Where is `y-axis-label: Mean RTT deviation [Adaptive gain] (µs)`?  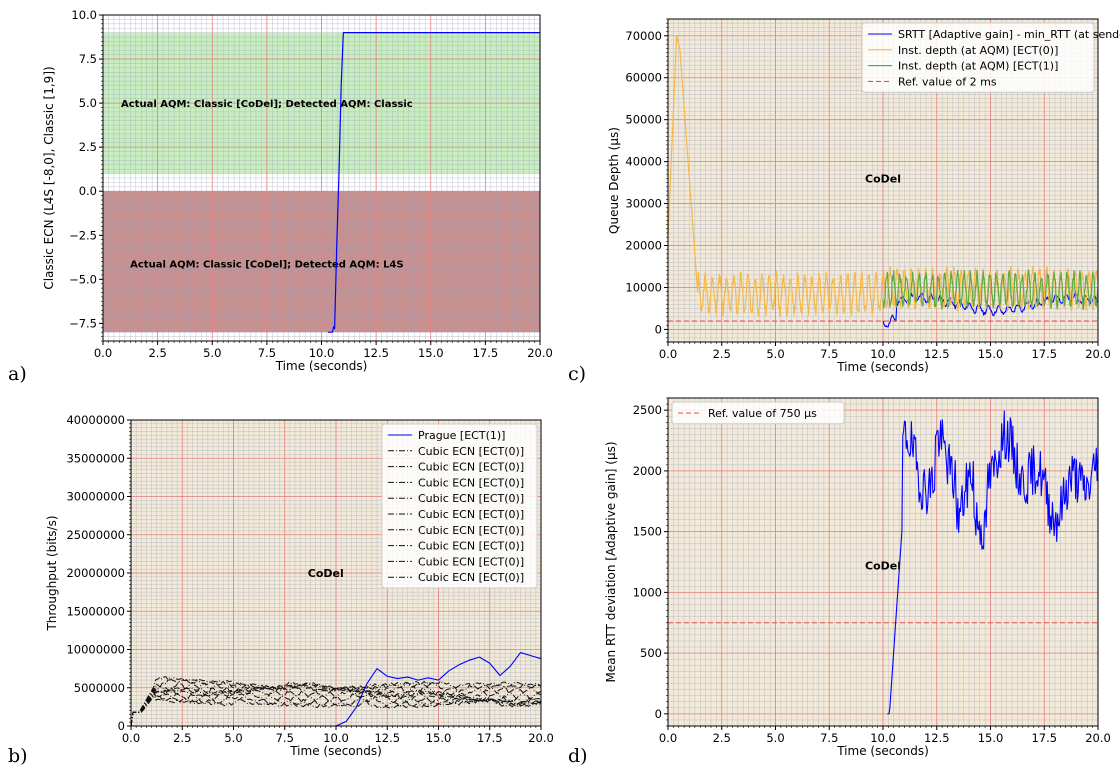 y-axis-label: Mean RTT deviation [Adaptive gain] (µs) is located at coordinates (611, 561).